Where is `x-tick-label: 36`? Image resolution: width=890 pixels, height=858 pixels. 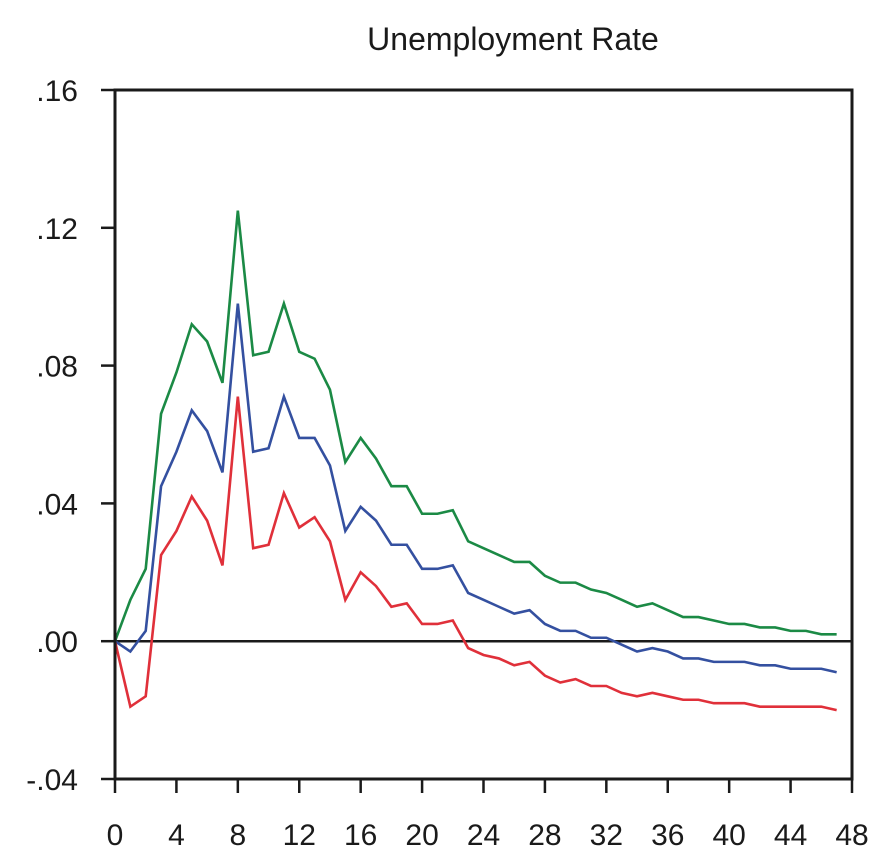 x-tick-label: 36 is located at coordinates (667, 835).